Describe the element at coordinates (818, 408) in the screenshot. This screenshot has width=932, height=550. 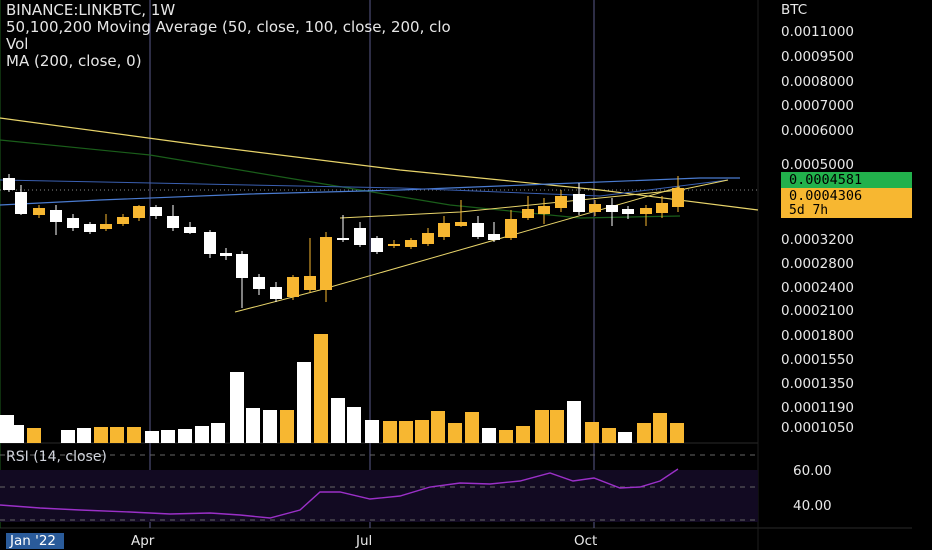
I see `price-axis-label: 0.0001190` at that location.